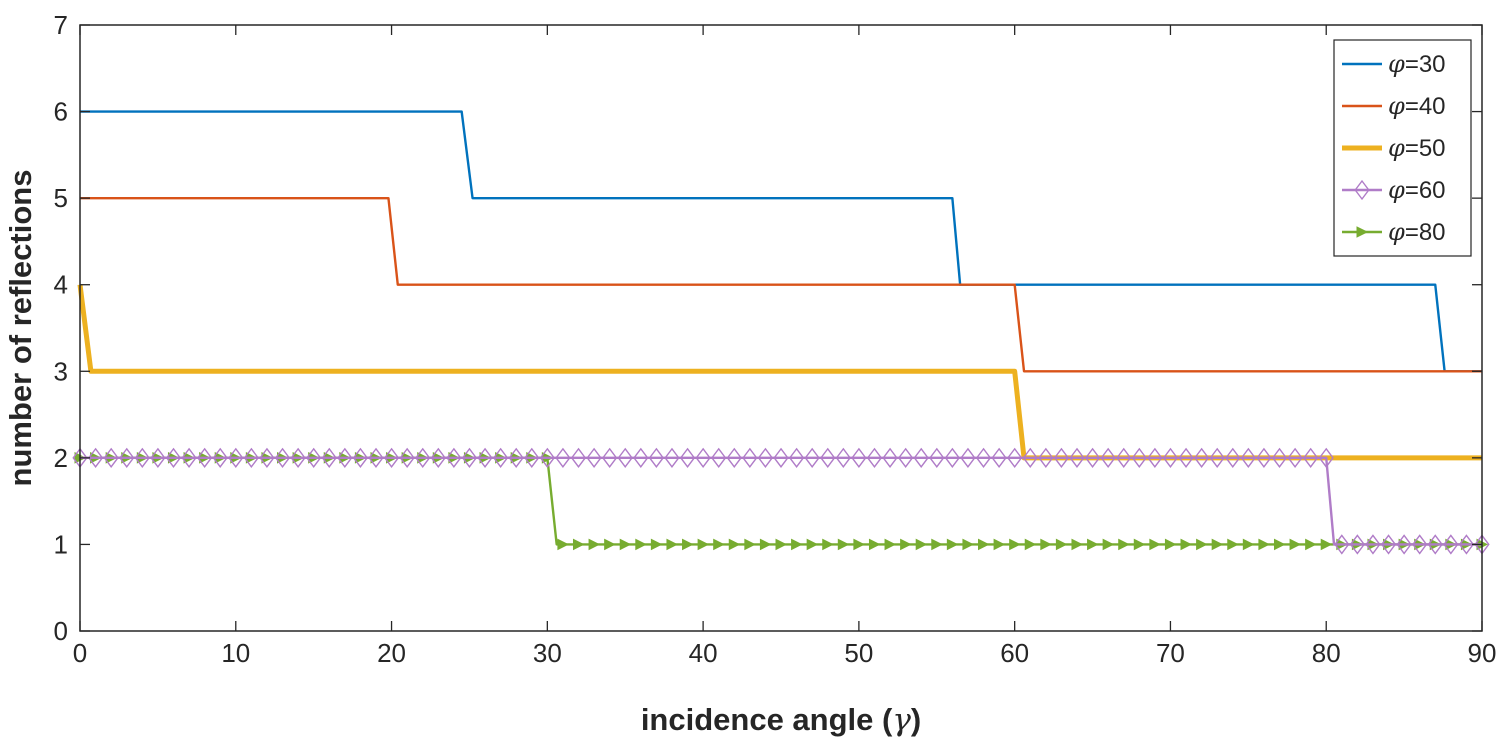  Describe the element at coordinates (1417, 106) in the screenshot. I see `legend-label: φ=40` at that location.